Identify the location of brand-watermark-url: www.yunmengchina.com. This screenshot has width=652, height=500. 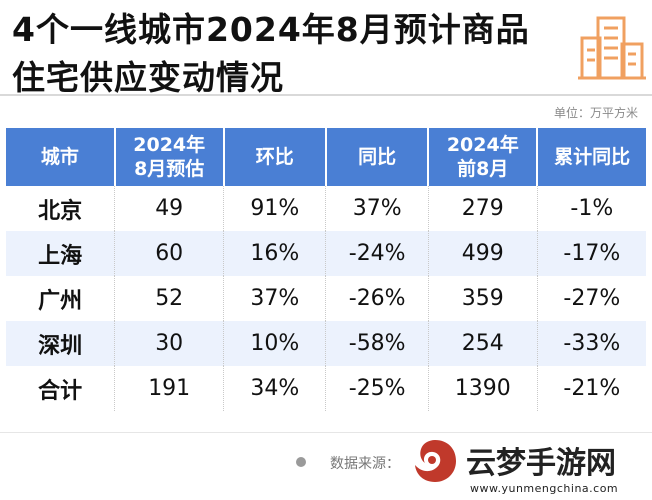
(544, 488).